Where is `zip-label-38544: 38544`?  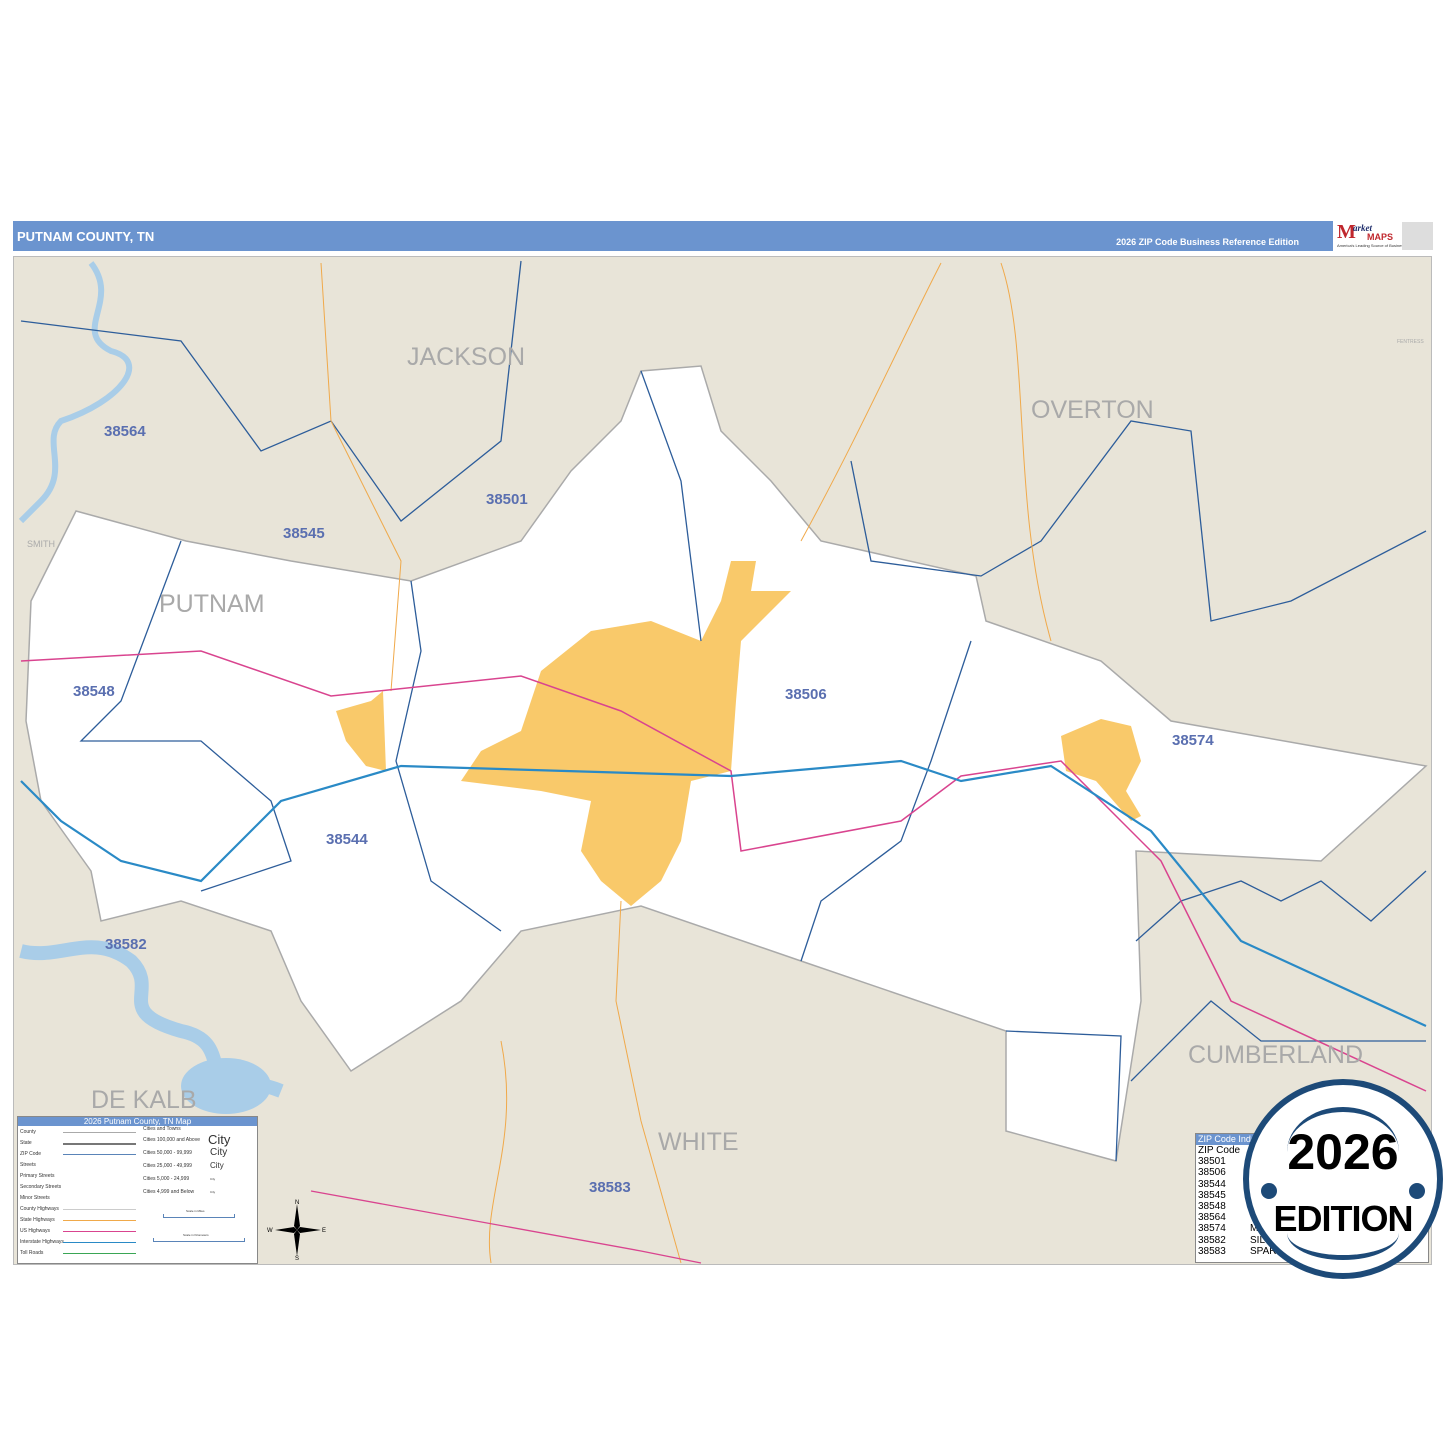 zip-label-38544: 38544 is located at coordinates (347, 839).